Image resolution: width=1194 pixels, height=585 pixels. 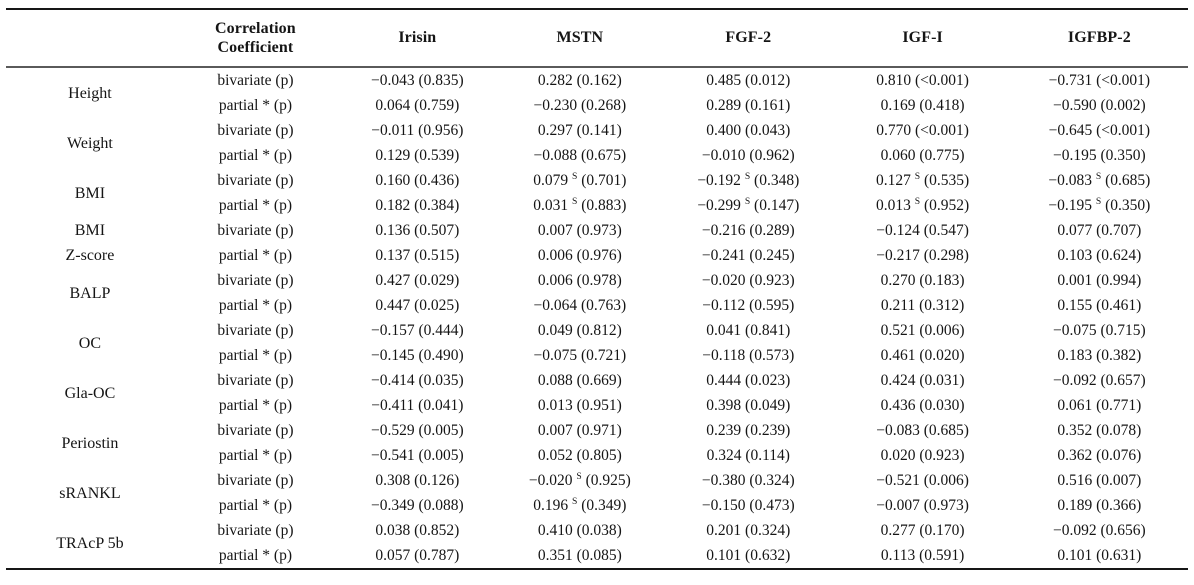 What do you see at coordinates (1099, 555) in the screenshot?
I see `correlation-value-cell: 0.101 (0.631)` at bounding box center [1099, 555].